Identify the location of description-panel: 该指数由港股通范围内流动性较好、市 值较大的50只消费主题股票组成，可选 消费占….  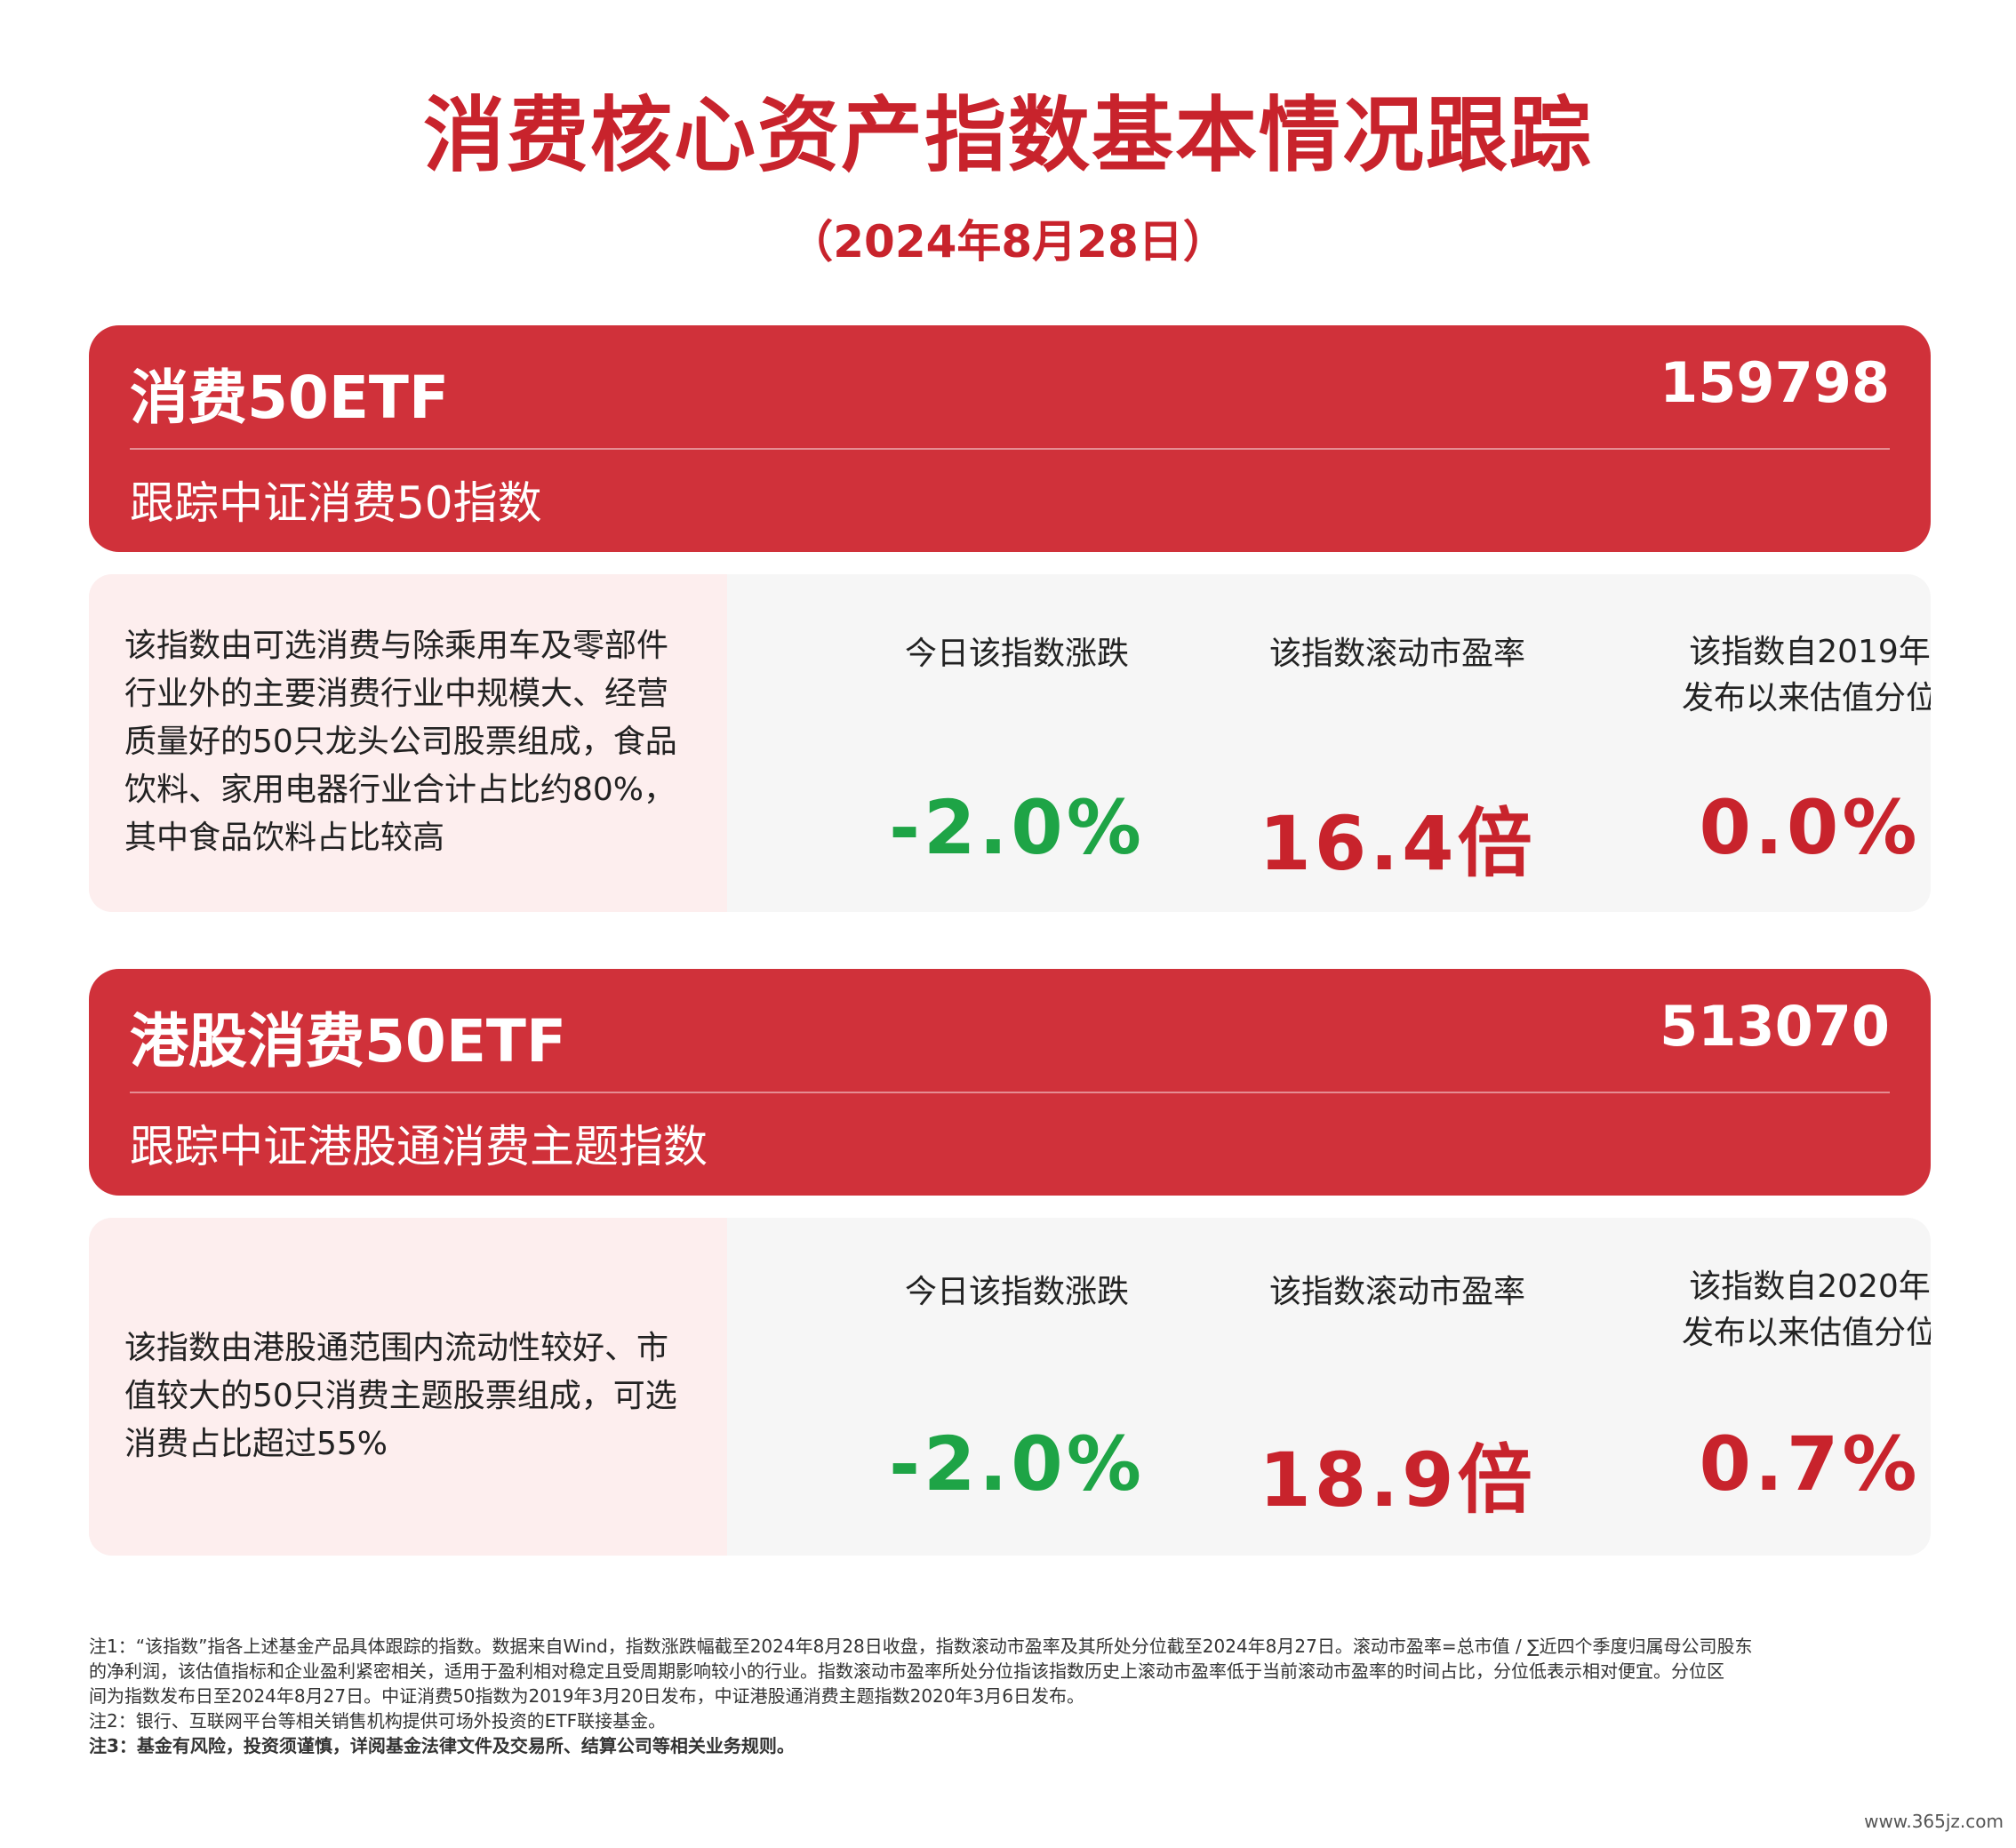
(408, 1387).